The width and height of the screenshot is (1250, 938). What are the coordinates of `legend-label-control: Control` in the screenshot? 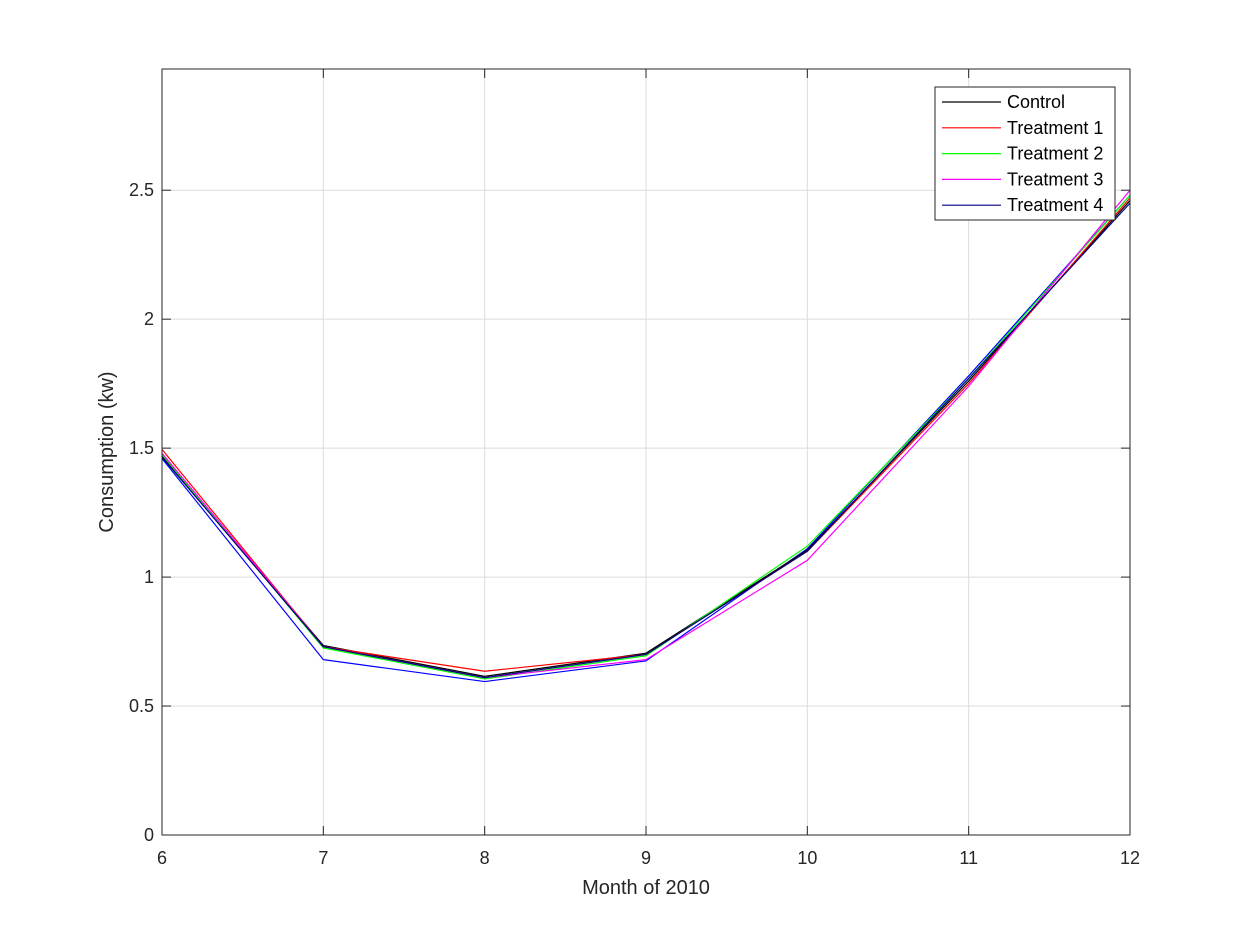 It's located at (1036, 102).